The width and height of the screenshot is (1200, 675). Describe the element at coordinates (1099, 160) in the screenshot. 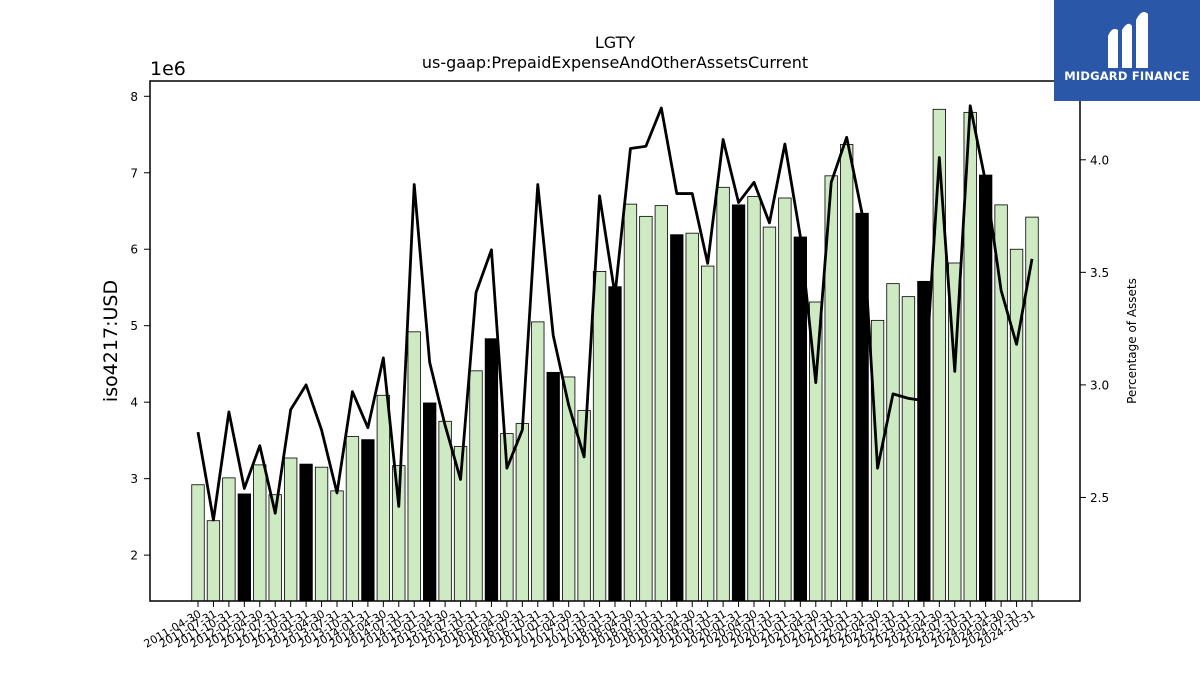

I see `y2-tick-label: 4.0` at that location.